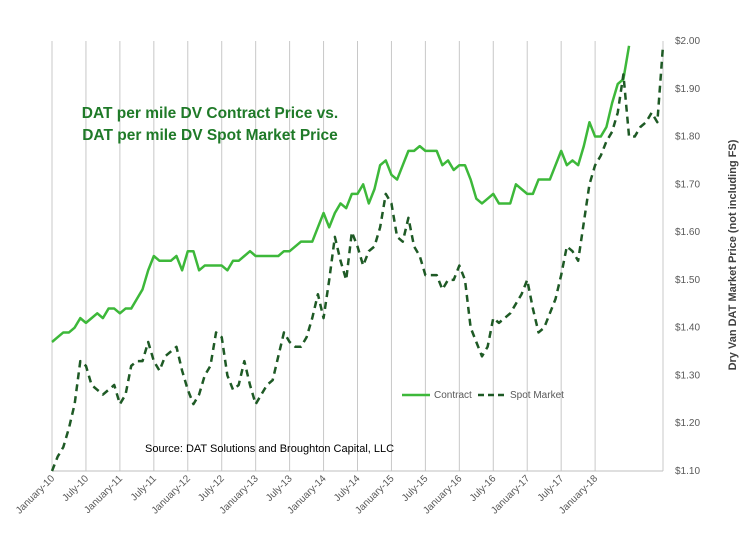 This screenshot has width=750, height=544. What do you see at coordinates (453, 395) in the screenshot?
I see `legend-contract-label: Contract` at bounding box center [453, 395].